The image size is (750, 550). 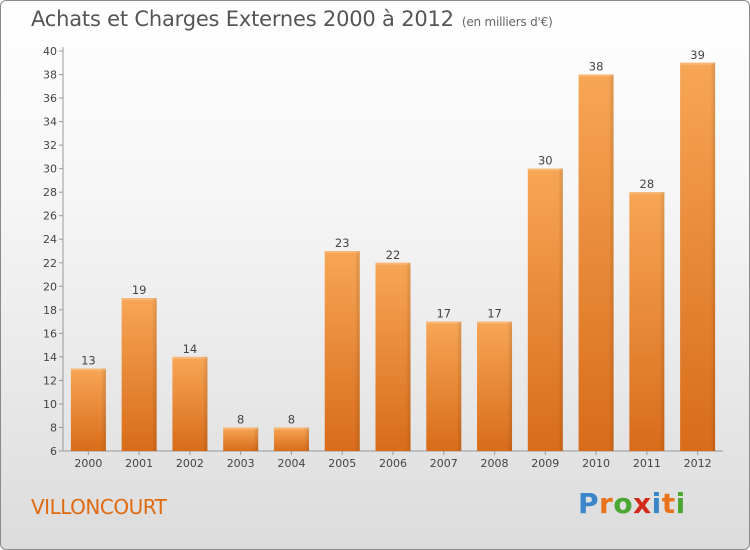 I want to click on y-tick-label: 30, so click(x=50, y=169).